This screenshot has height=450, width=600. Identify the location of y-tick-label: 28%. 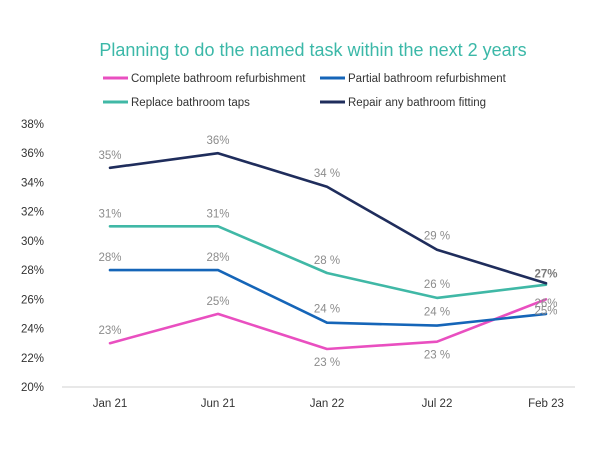
(32, 271).